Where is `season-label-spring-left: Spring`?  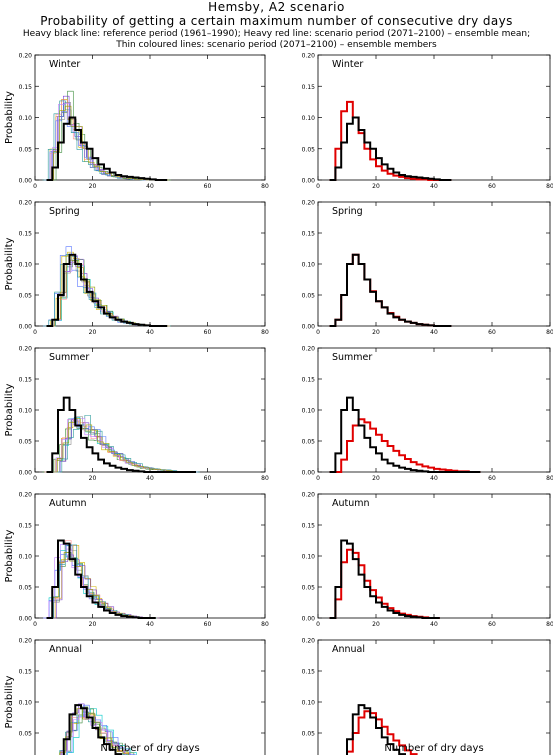
season-label-spring-left: Spring is located at coordinates (64, 211).